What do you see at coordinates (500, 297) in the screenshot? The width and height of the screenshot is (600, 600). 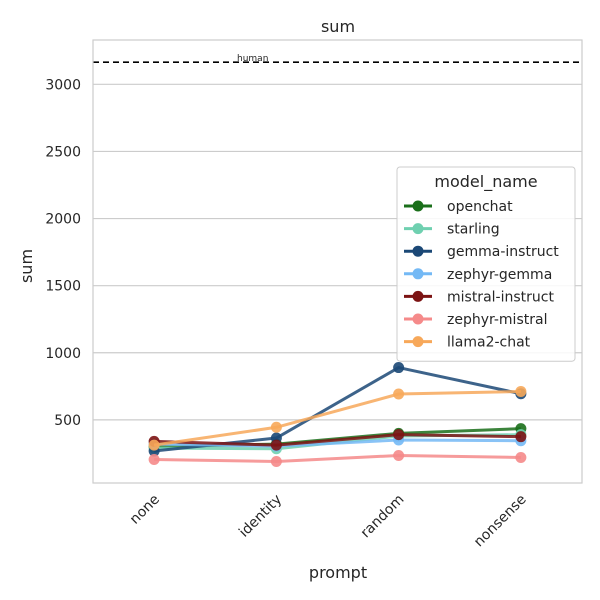 I see `legend-label: mistral-instruct` at bounding box center [500, 297].